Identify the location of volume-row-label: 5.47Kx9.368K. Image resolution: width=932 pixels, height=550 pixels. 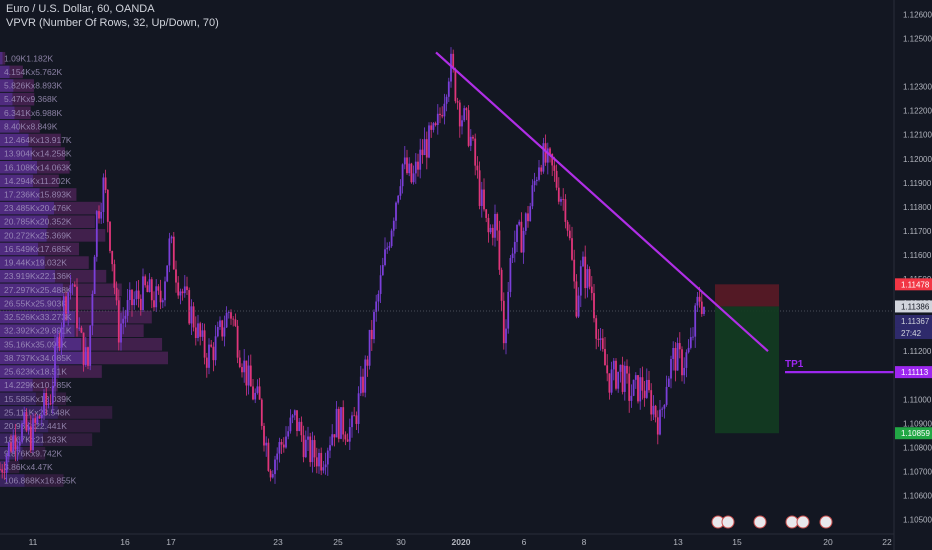
(31, 99).